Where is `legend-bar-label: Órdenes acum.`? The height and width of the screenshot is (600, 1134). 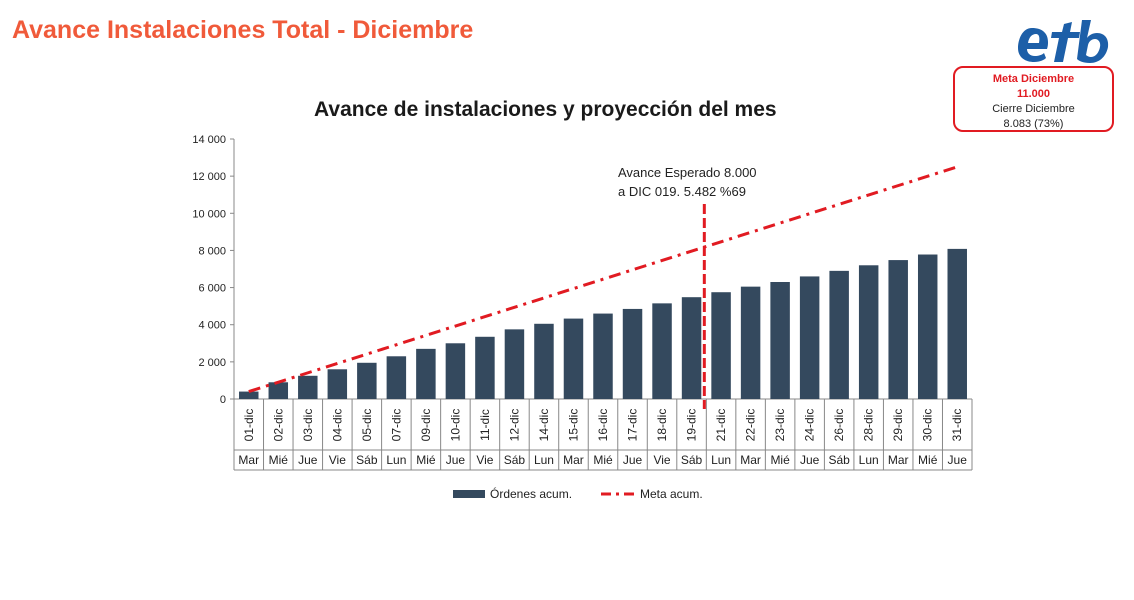
legend-bar-label: Órdenes acum. is located at coordinates (531, 493).